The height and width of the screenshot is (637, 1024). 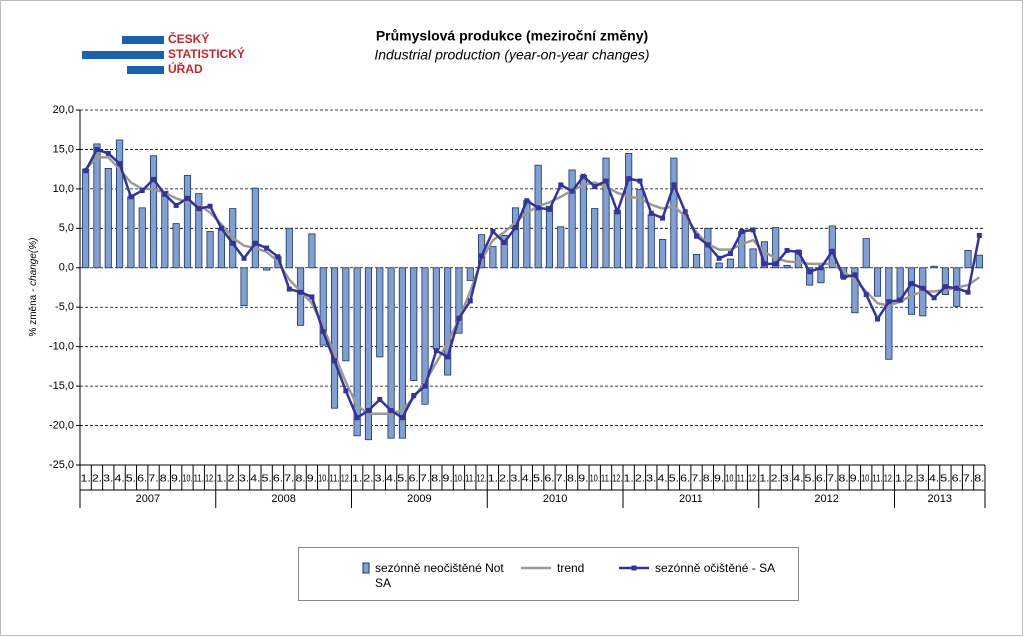 I want to click on y-tick-label: 0,0, so click(x=66, y=268).